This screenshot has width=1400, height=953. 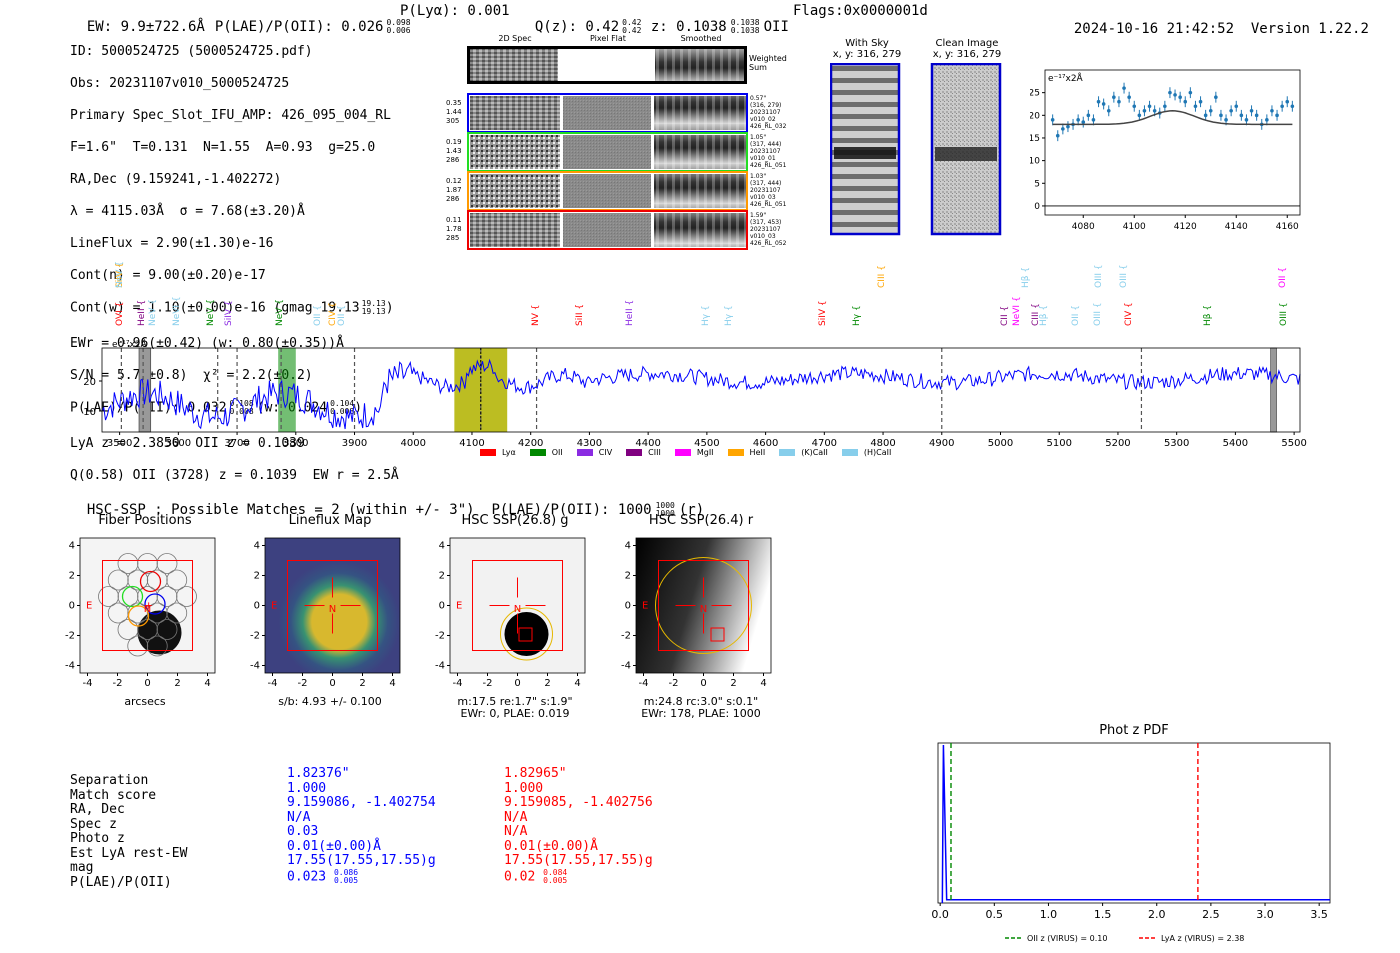 What do you see at coordinates (692, 454) in the screenshot?
I see `spectrum-legend: Lyα OII CIV CIII MgII HeII (K)CaII (H)CaII` at bounding box center [692, 454].